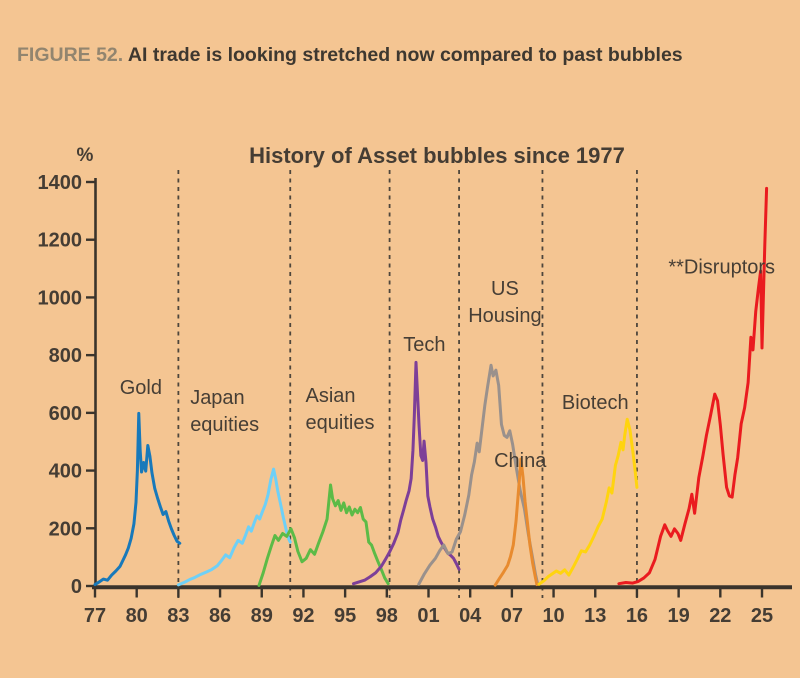  I want to click on tech-series-line, so click(406, 473).